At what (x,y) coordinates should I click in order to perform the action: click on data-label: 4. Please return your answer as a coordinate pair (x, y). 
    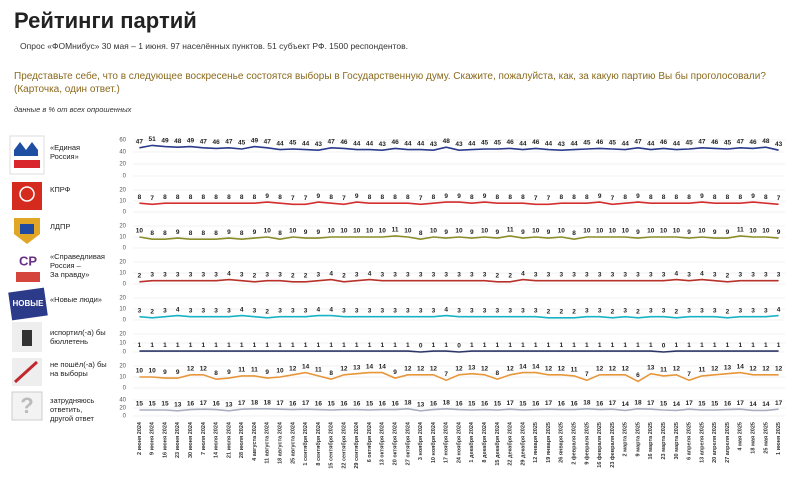
    Looking at the image, I should click on (331, 273).